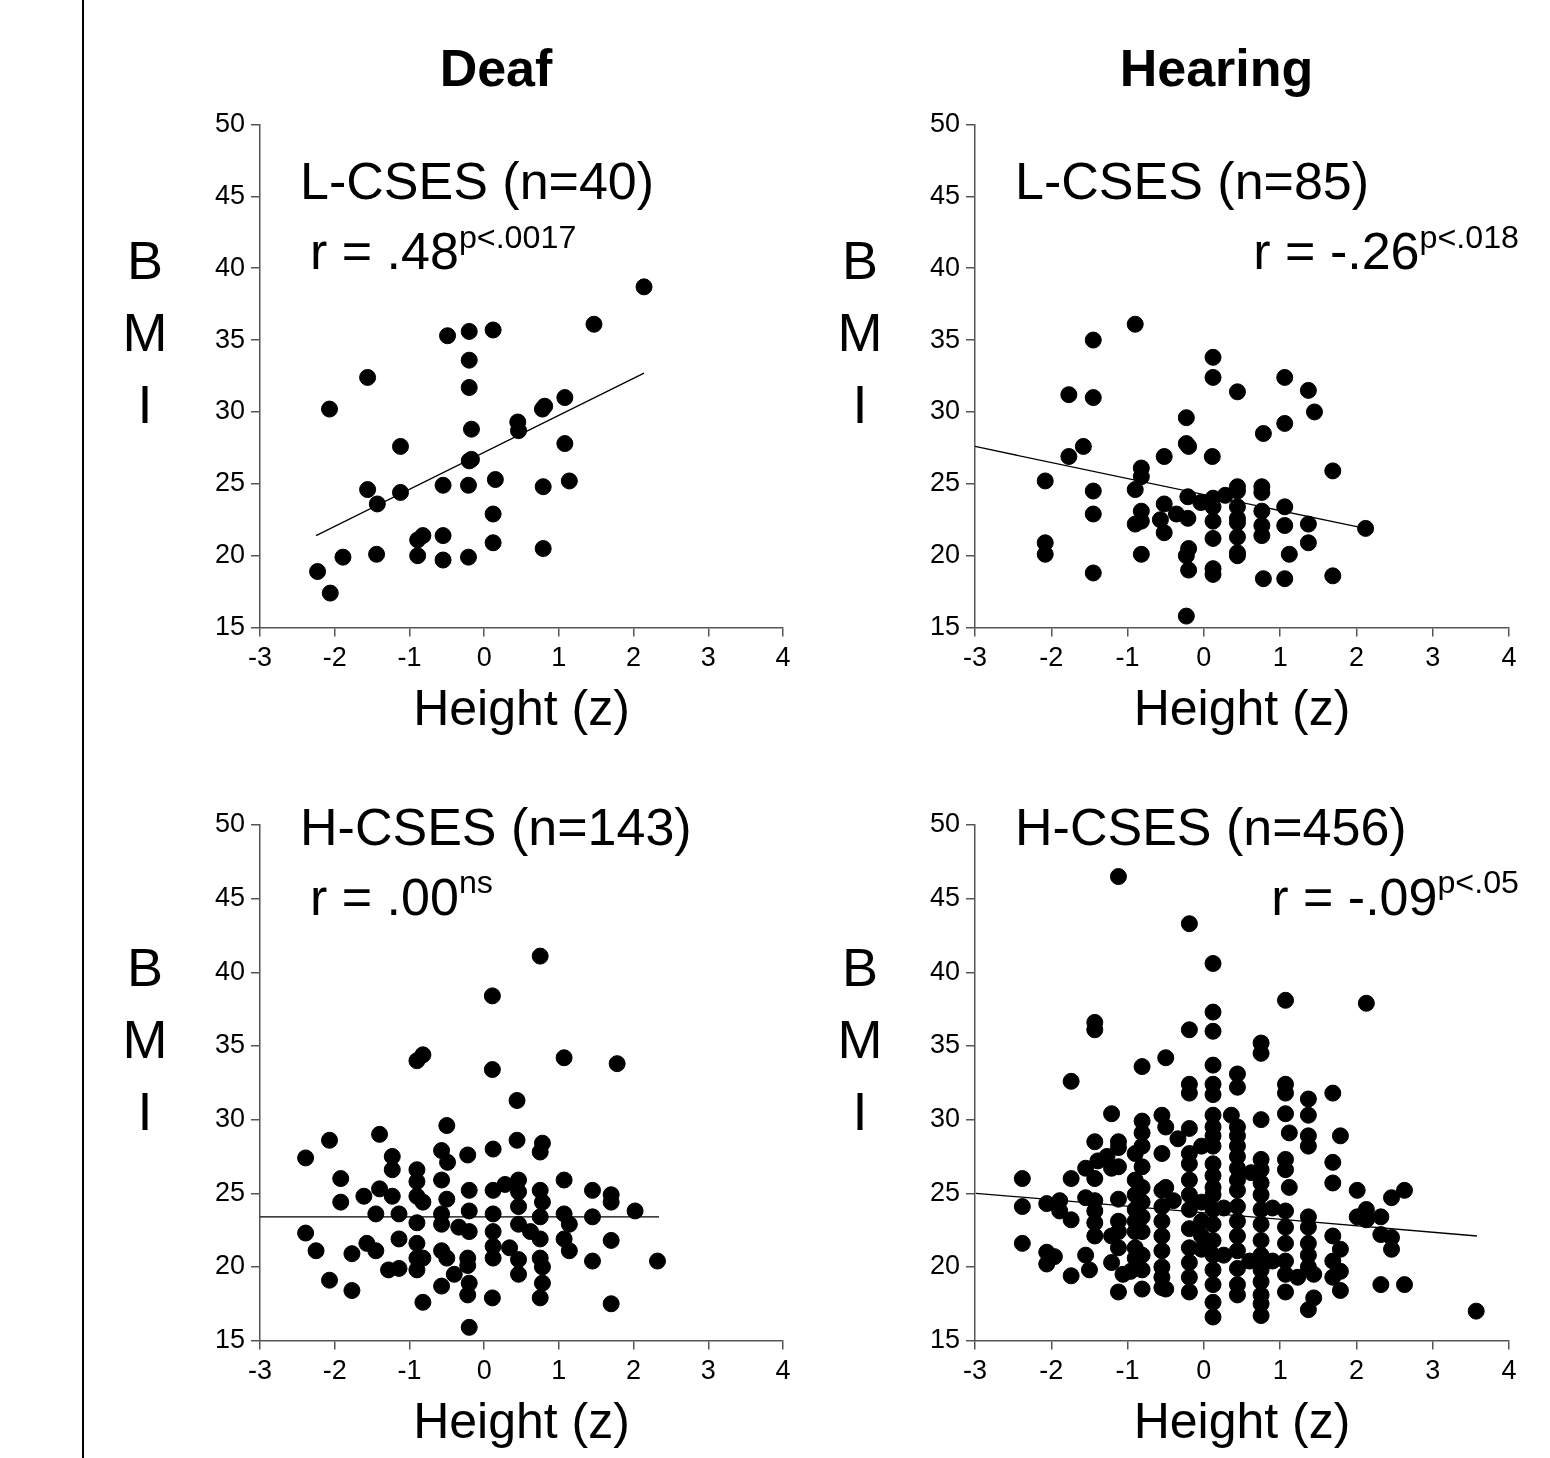  I want to click on chart-title: Deaf, so click(496, 67).